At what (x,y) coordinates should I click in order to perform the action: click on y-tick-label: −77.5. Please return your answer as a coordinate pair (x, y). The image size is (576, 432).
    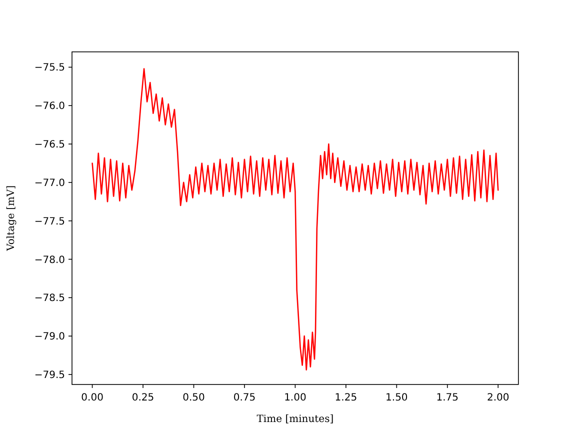
    Looking at the image, I should click on (49, 222).